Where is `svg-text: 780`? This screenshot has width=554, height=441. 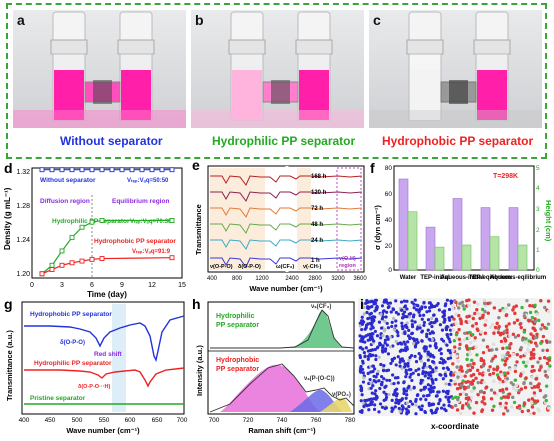
svg-text: 780 is located at coordinates (350, 420).